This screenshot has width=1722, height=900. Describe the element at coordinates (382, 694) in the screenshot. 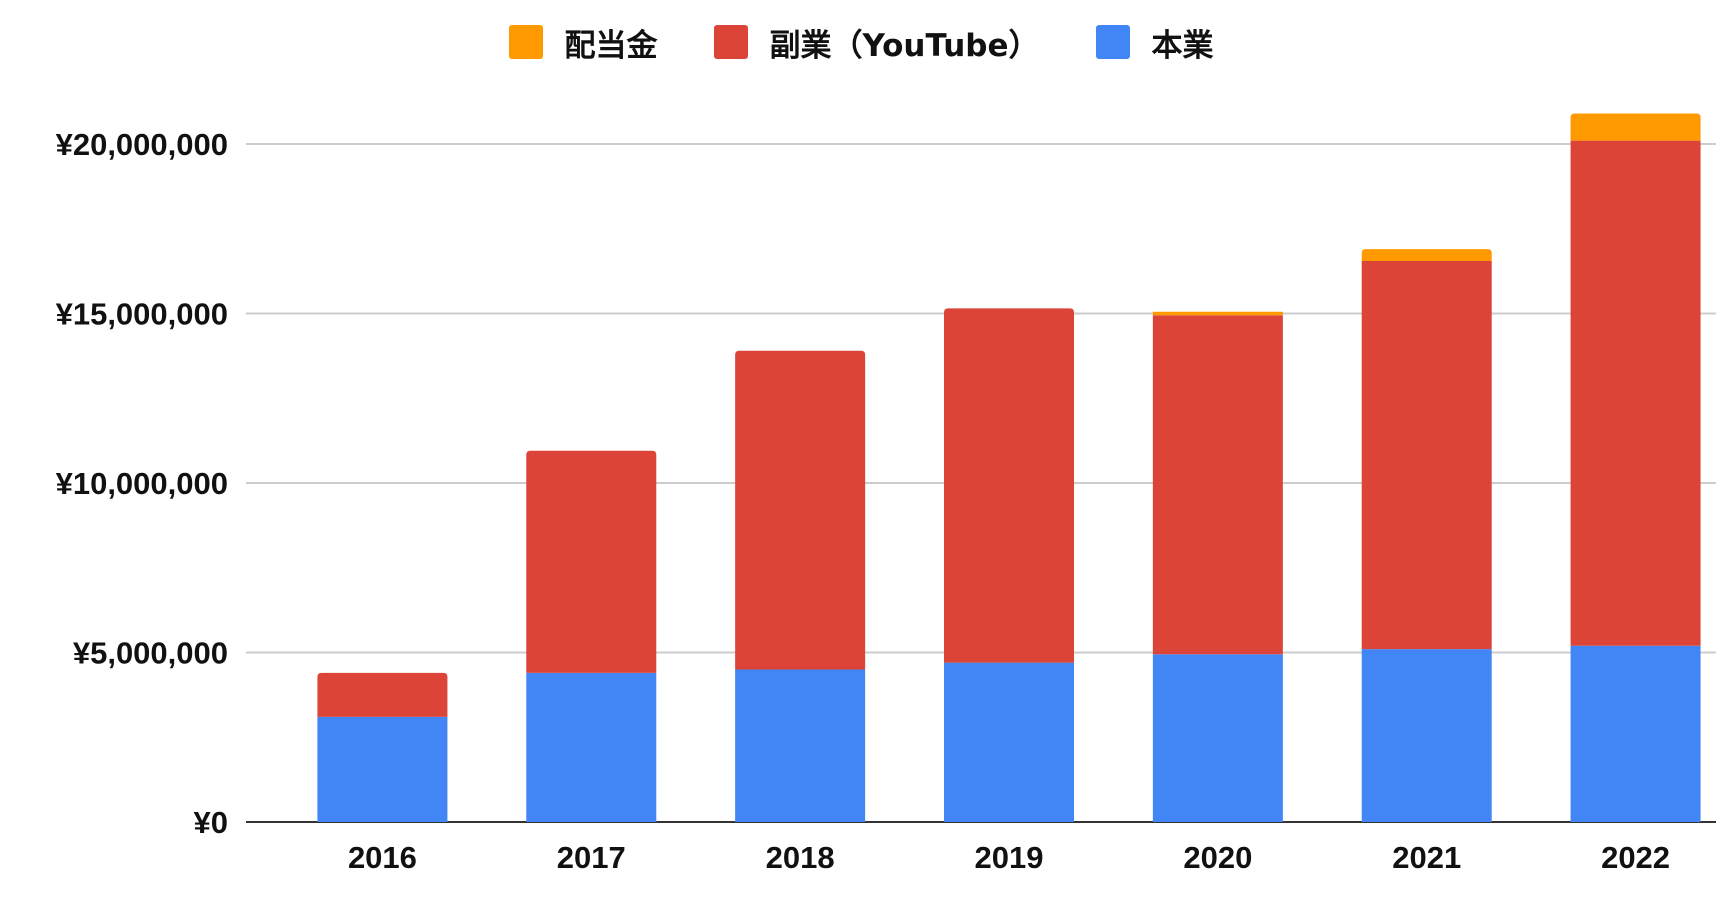

I see `bar-2016-side-youtube` at that location.